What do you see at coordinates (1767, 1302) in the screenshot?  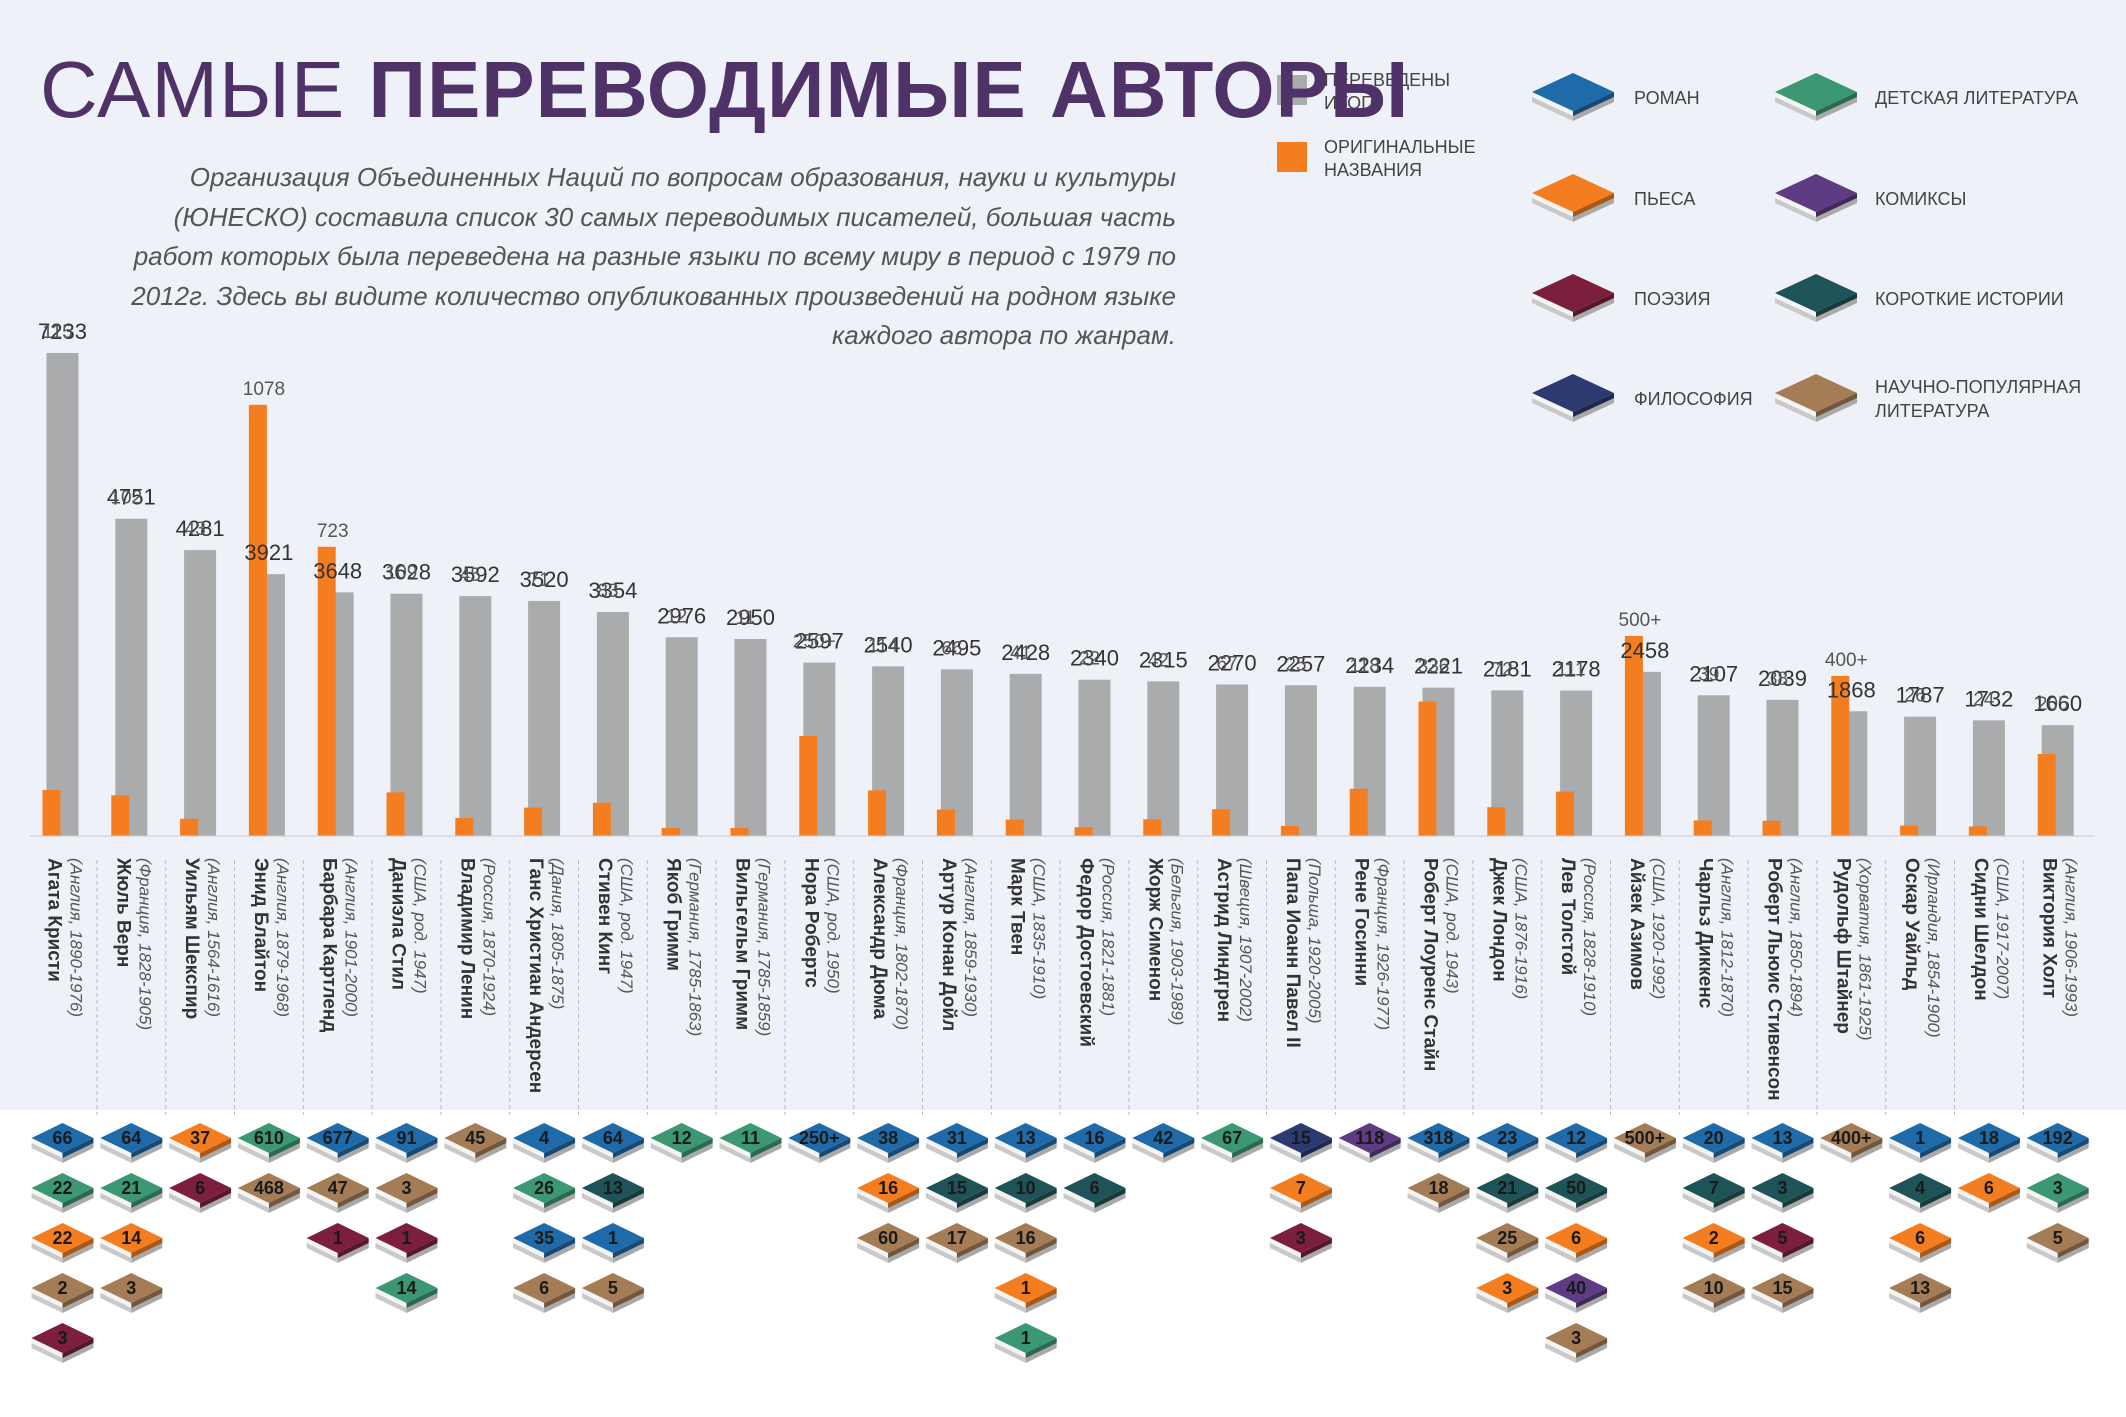 I see `genre-book-25-3-pages-left` at bounding box center [1767, 1302].